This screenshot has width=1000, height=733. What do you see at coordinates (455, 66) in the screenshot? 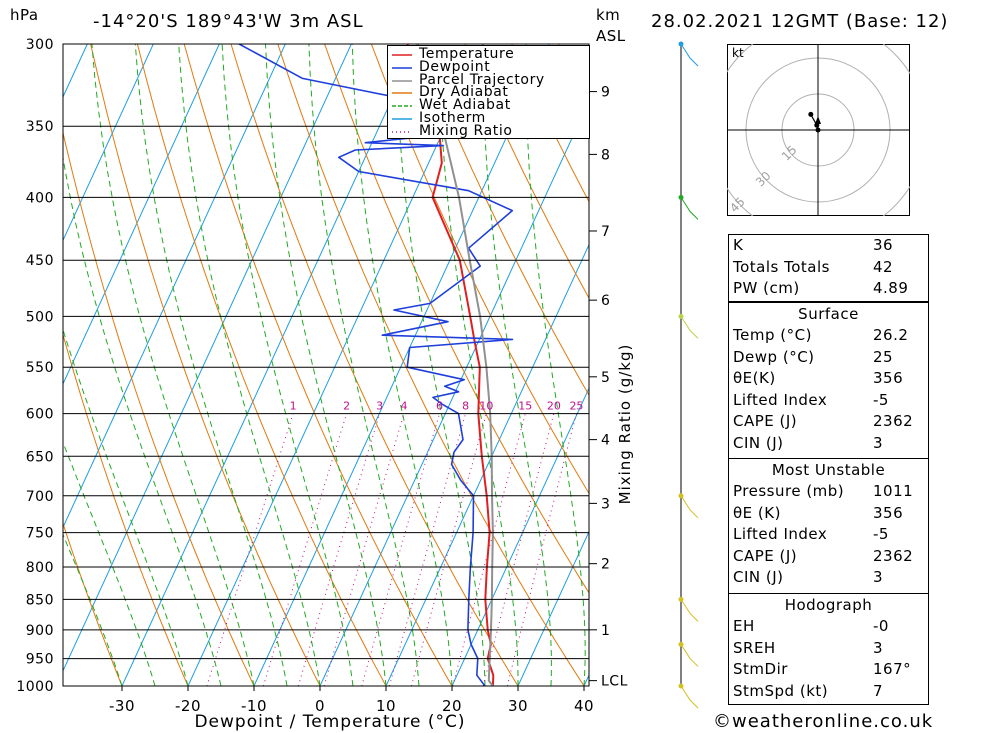
I see `legend-label: Dewpoint` at bounding box center [455, 66].